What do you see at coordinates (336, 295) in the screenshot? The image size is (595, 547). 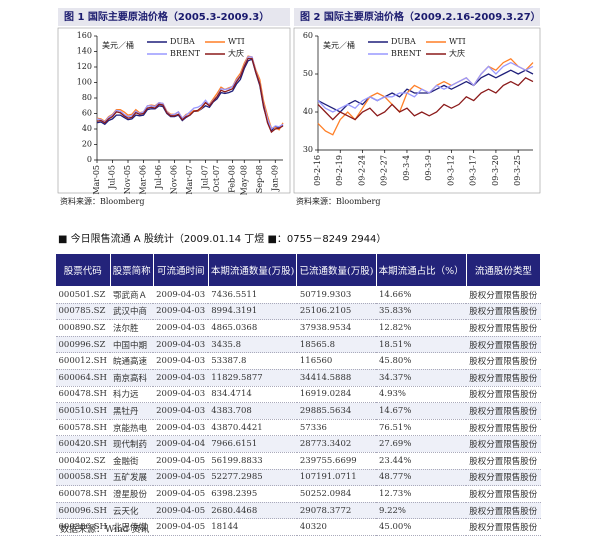 I see `table-cell: 50719.9303` at bounding box center [336, 295].